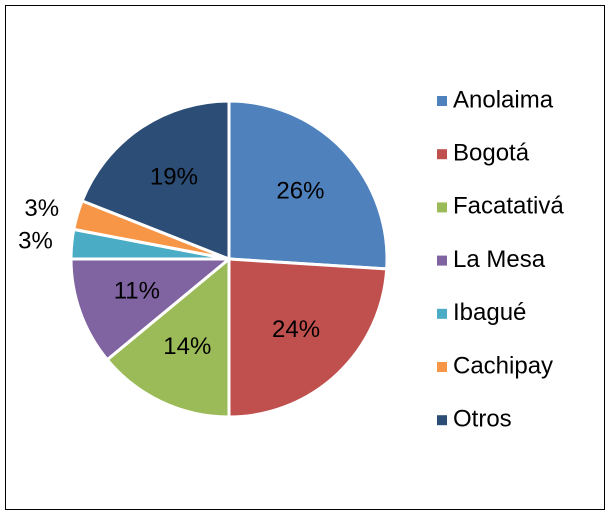 The width and height of the screenshot is (610, 519). I want to click on legend-label: Facatativá, so click(508, 206).